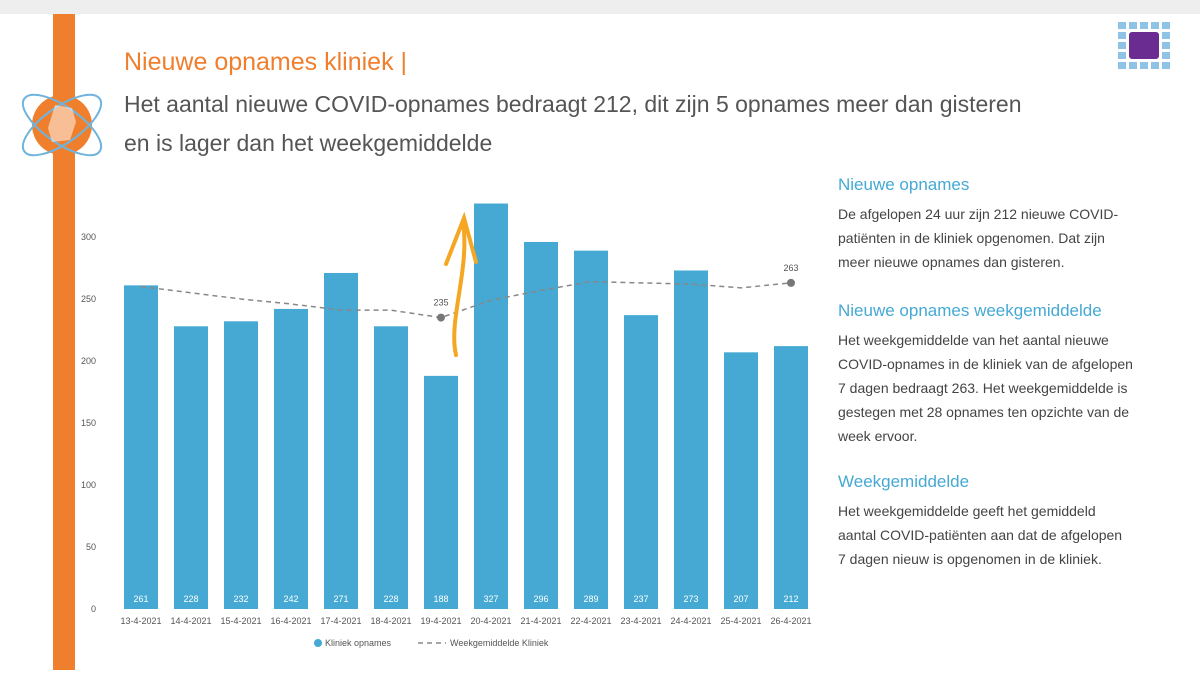 The height and width of the screenshot is (678, 1200). What do you see at coordinates (903, 184) in the screenshot?
I see `panel-heading: Nieuwe opnames` at bounding box center [903, 184].